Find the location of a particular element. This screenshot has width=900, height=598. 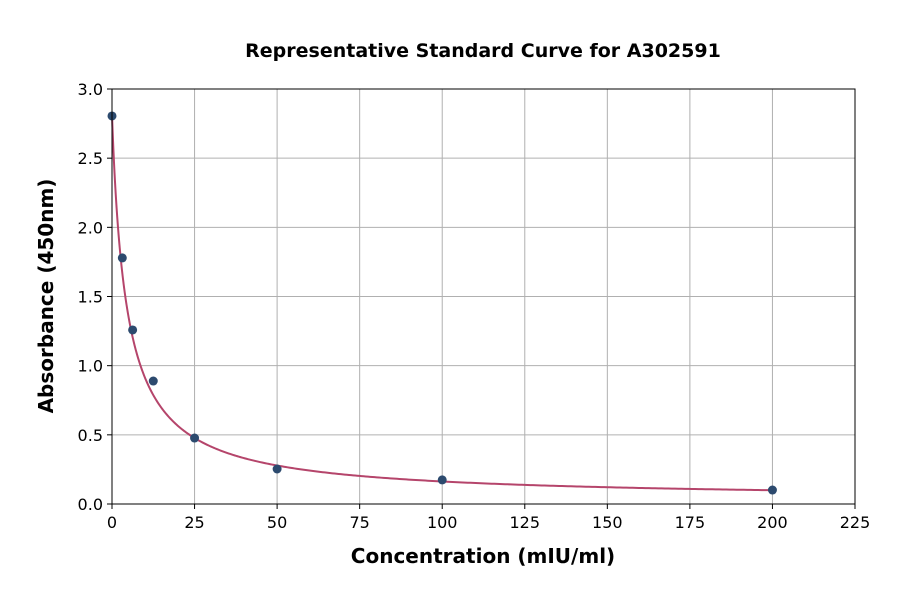

y-tick-label: 1.5 is located at coordinates (90, 297).